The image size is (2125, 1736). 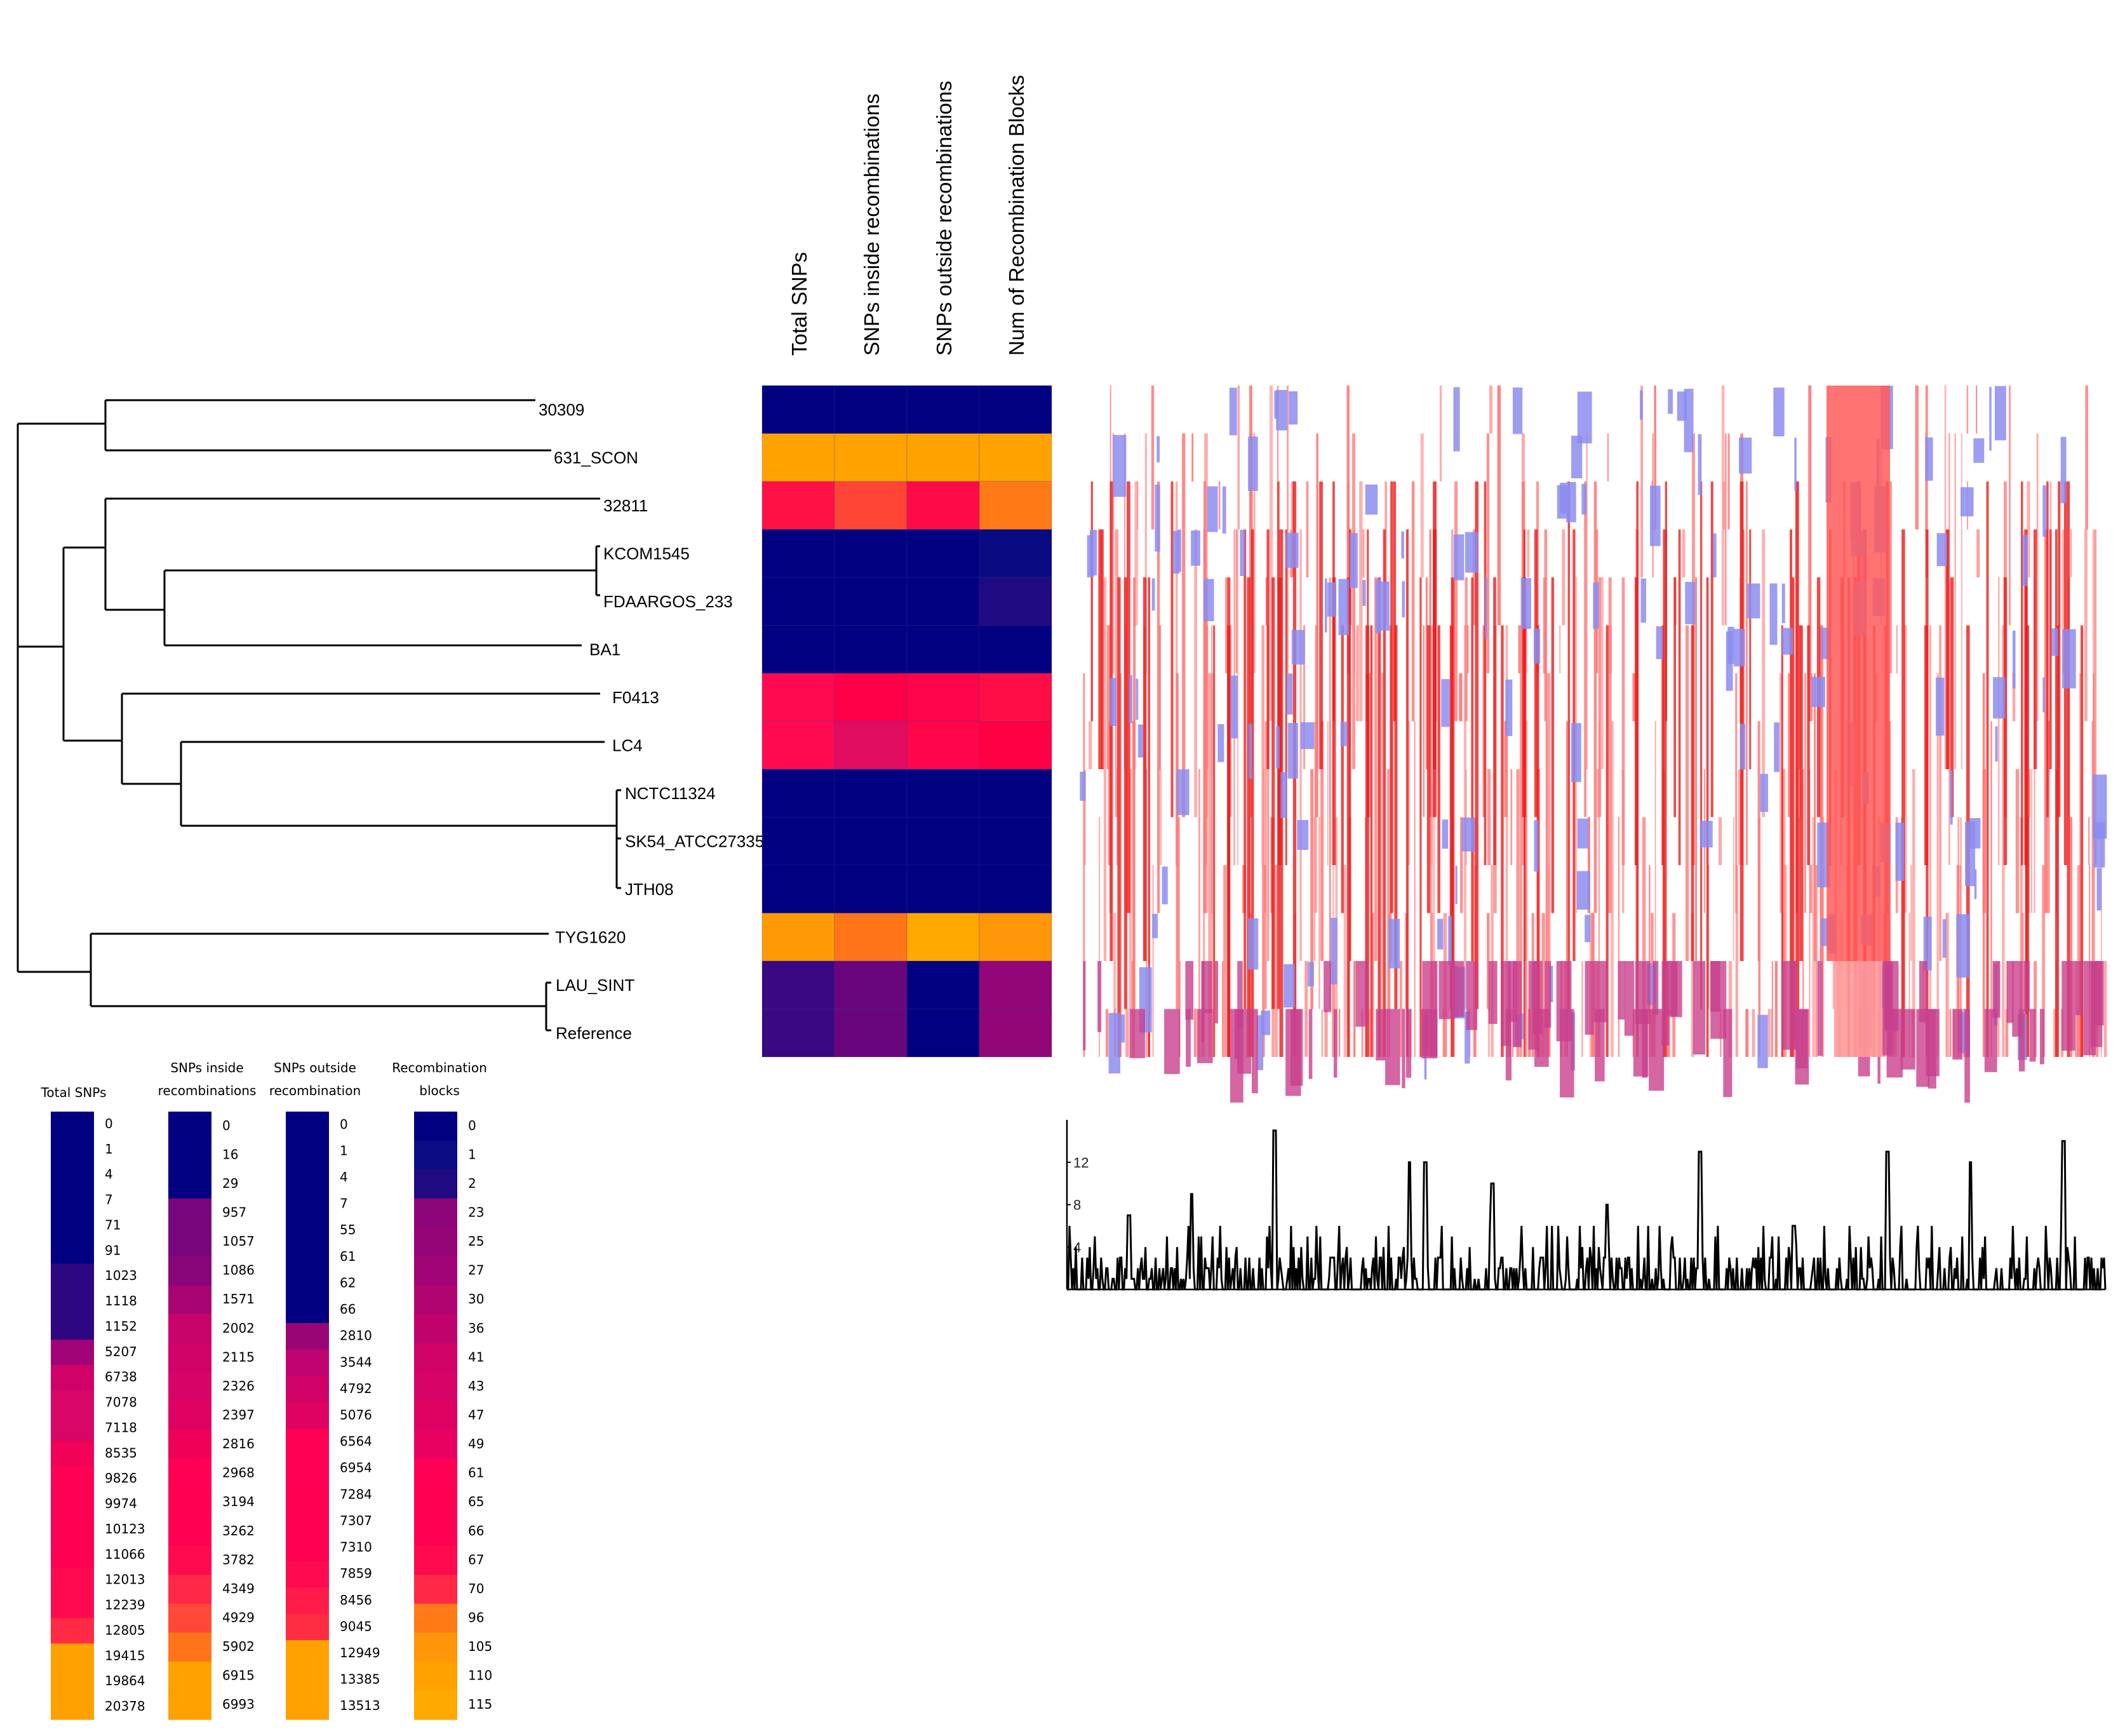 What do you see at coordinates (113, 1250) in the screenshot?
I see `legend-value: 91` at bounding box center [113, 1250].